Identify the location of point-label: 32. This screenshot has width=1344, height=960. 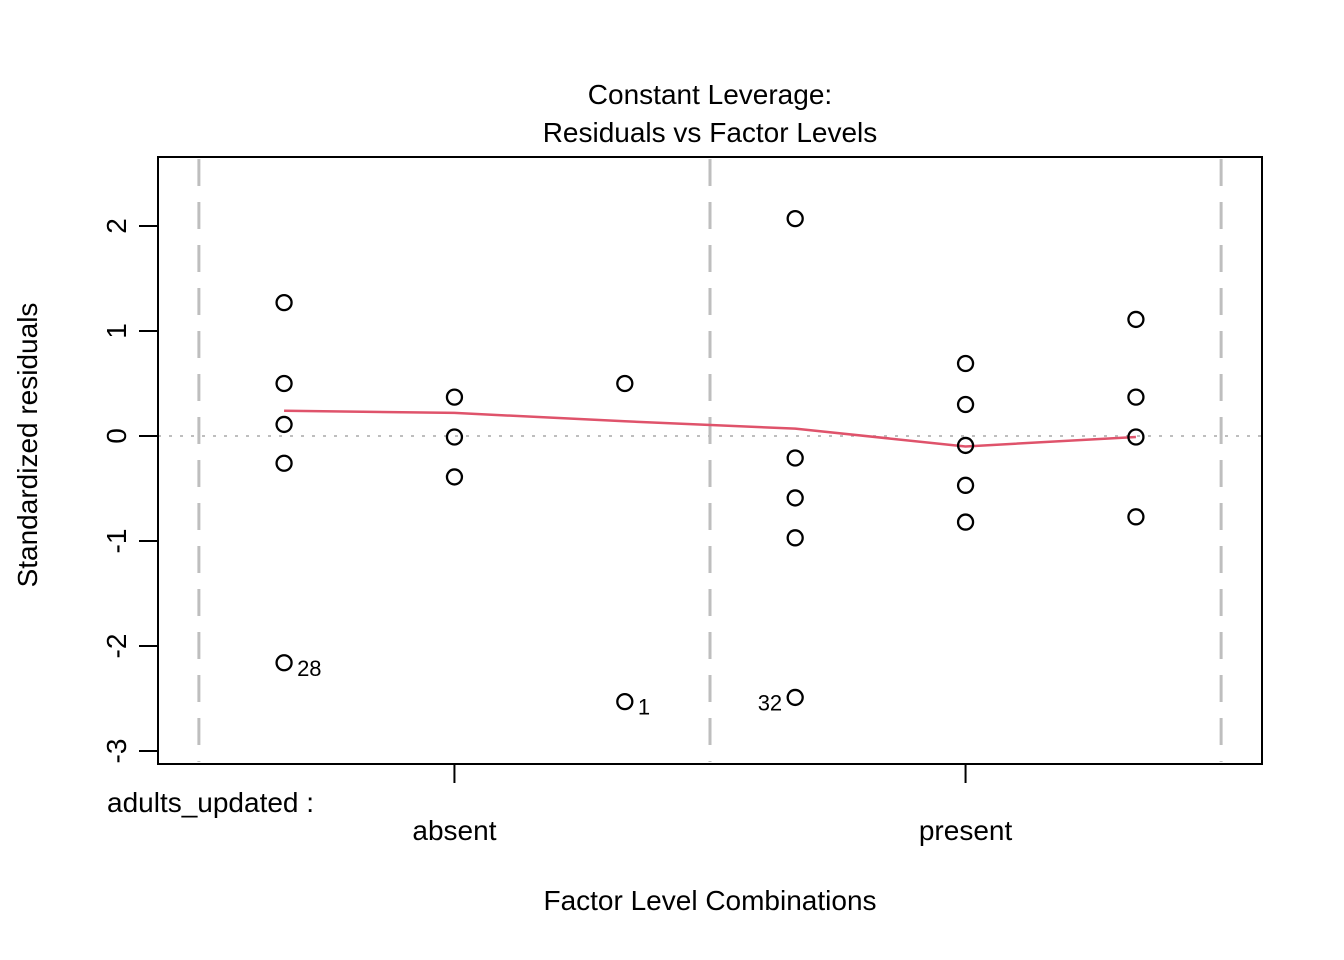
(770, 702).